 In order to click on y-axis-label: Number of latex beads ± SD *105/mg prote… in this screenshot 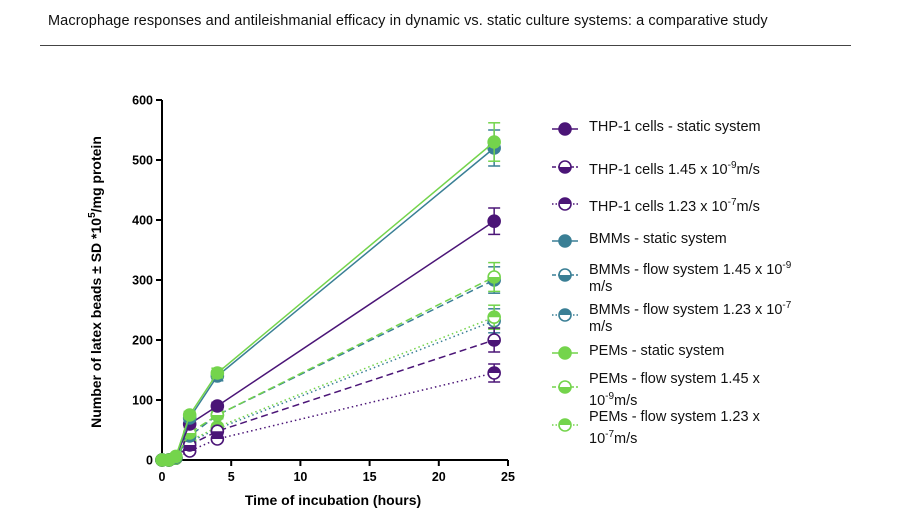, I will do `click(95, 282)`.